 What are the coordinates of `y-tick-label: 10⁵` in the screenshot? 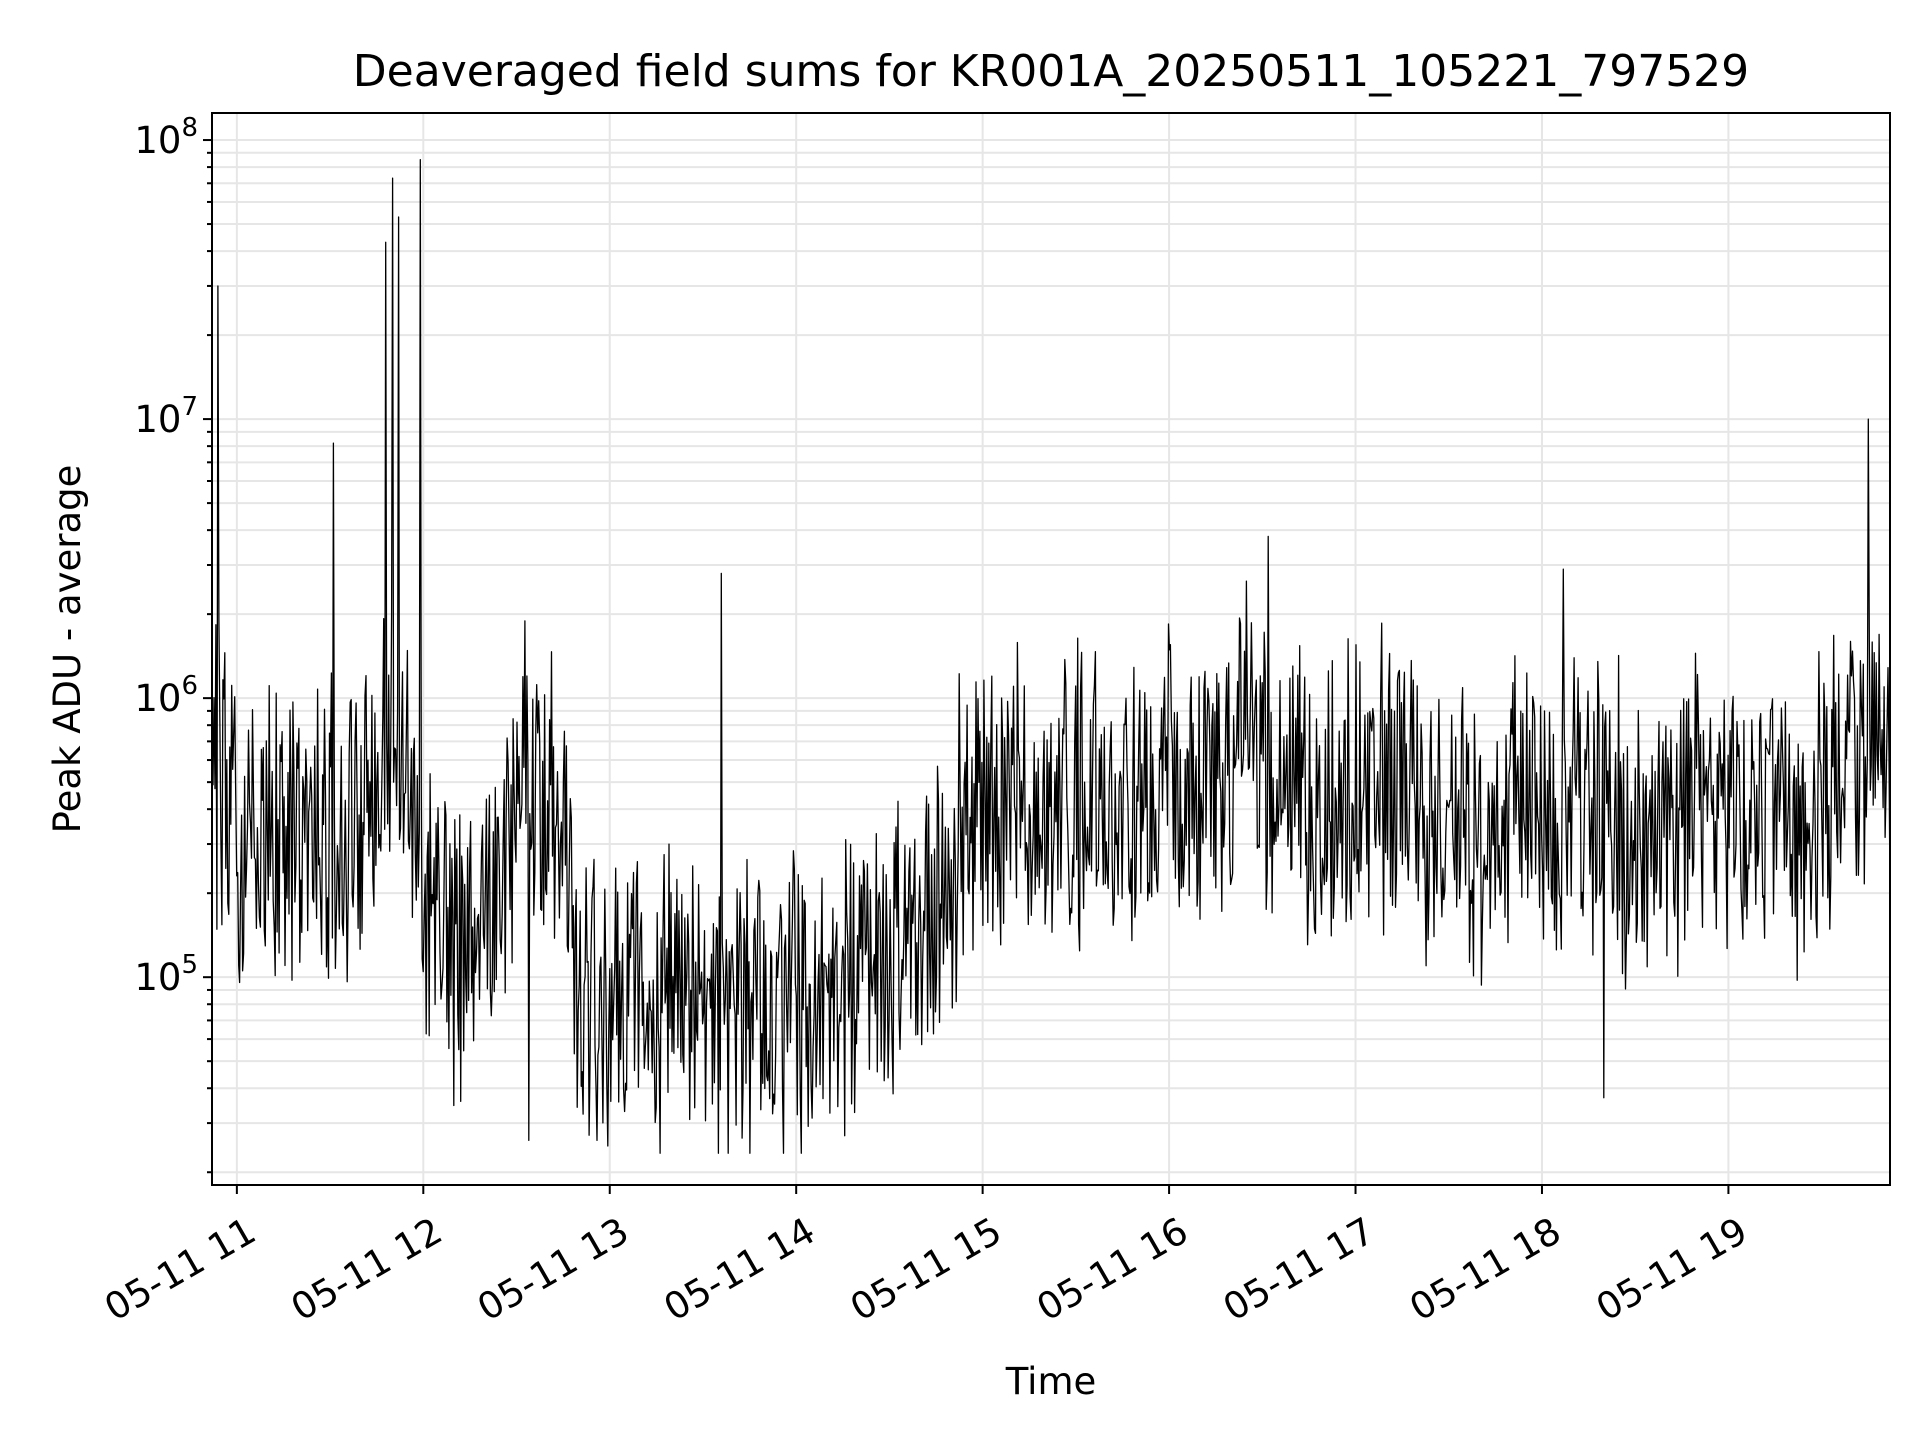 It's located at (166, 974).